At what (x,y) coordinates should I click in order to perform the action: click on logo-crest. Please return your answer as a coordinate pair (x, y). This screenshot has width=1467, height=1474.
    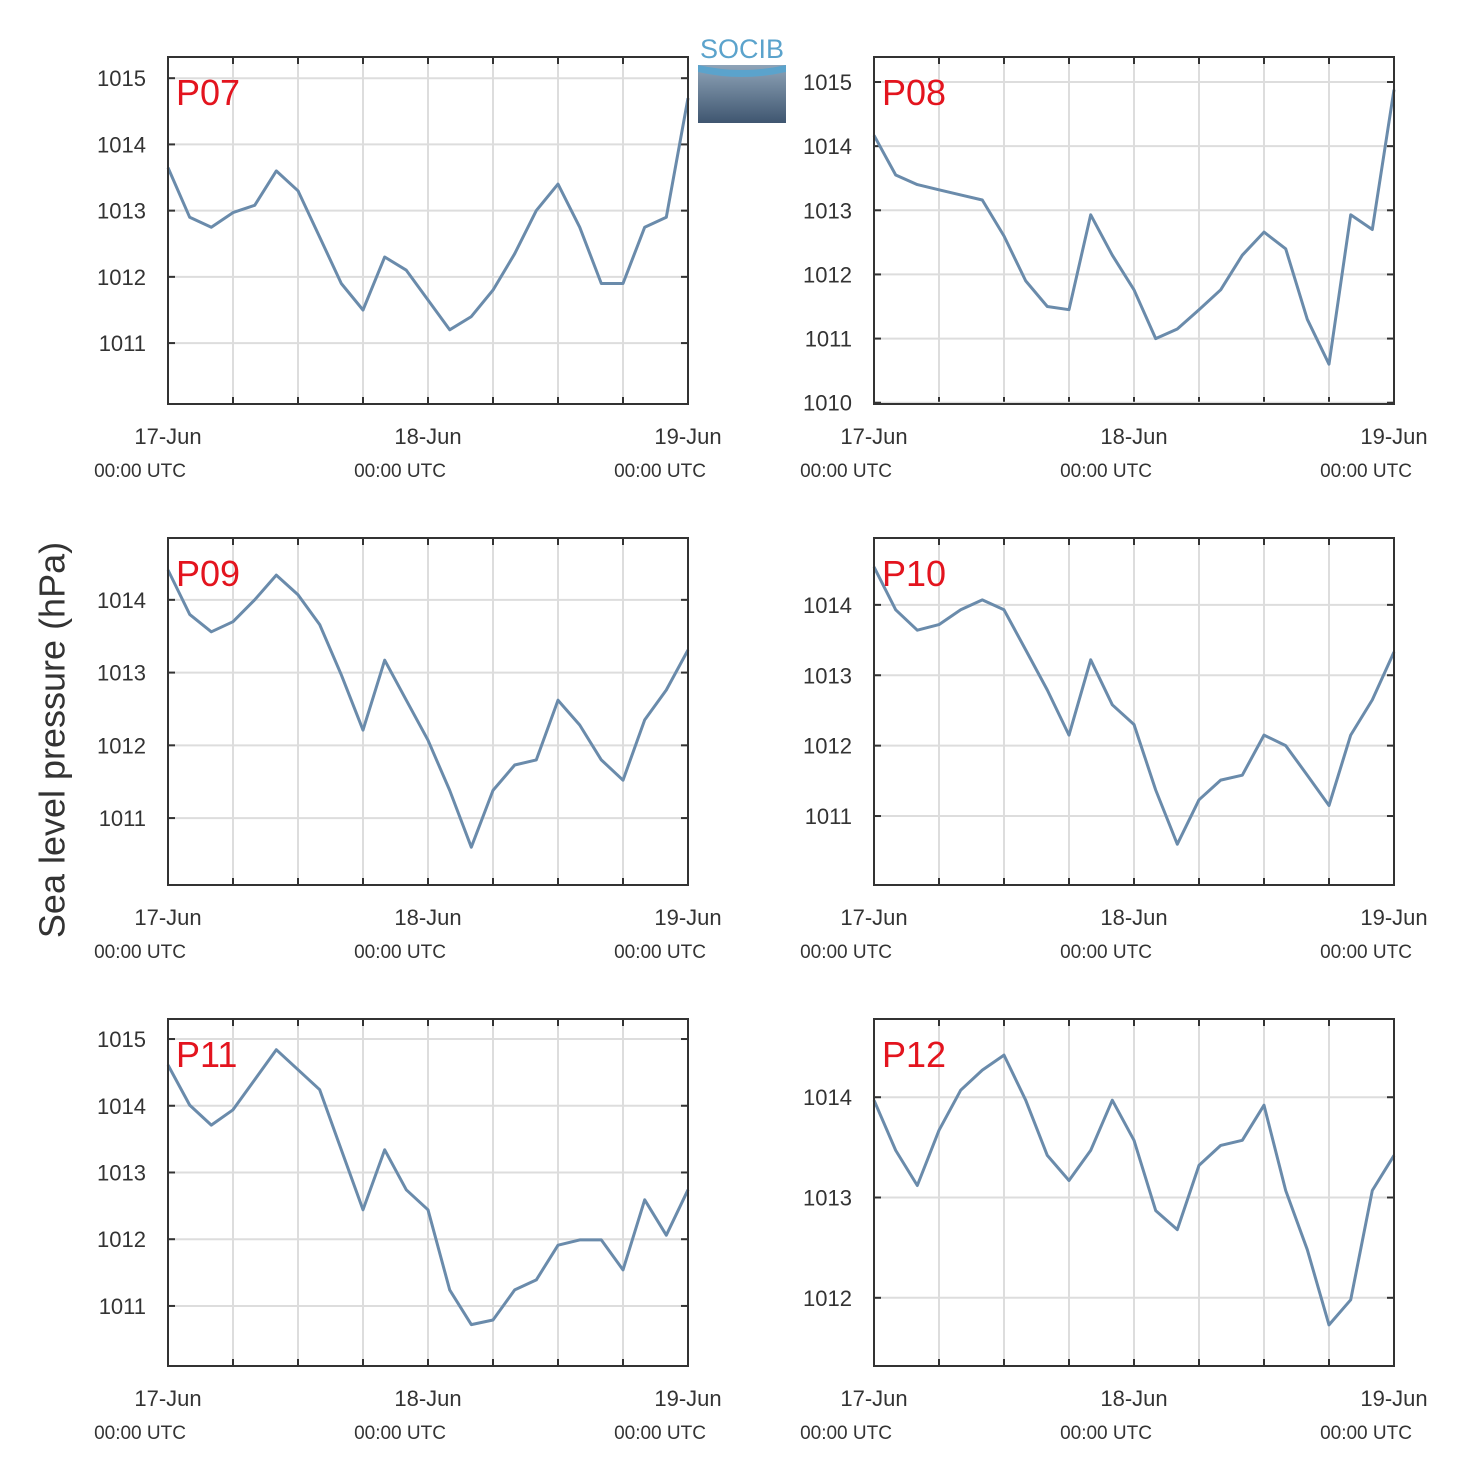
    Looking at the image, I should click on (742, 71).